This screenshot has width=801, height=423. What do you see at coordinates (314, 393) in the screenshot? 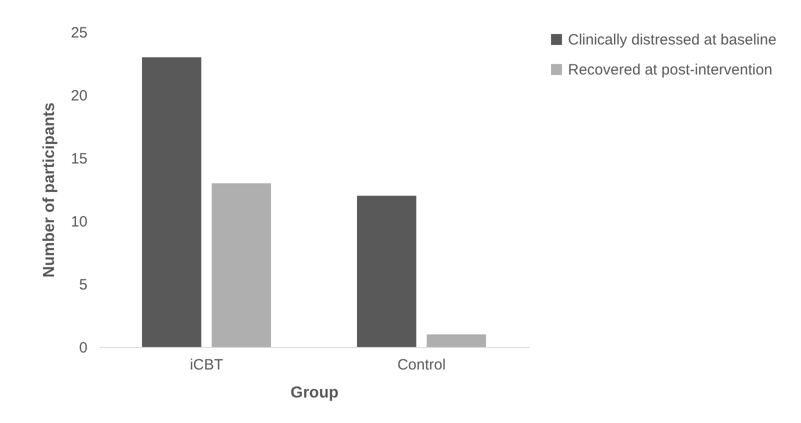
I see `x-axis-title: Group` at bounding box center [314, 393].